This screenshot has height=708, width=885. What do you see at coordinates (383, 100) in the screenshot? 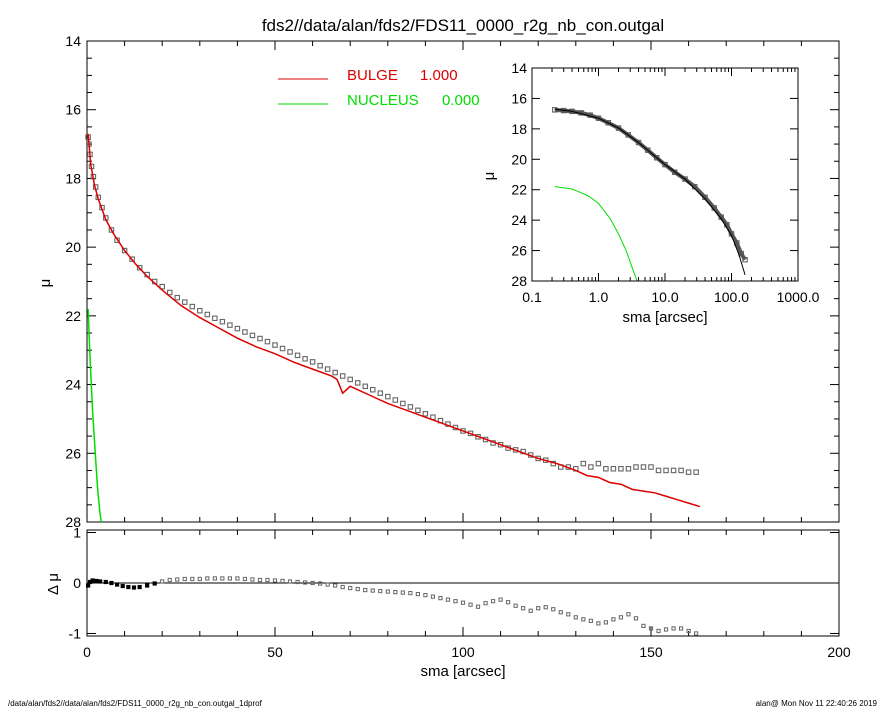
I see `legend-nucleus-name: NUCLEUS` at bounding box center [383, 100].